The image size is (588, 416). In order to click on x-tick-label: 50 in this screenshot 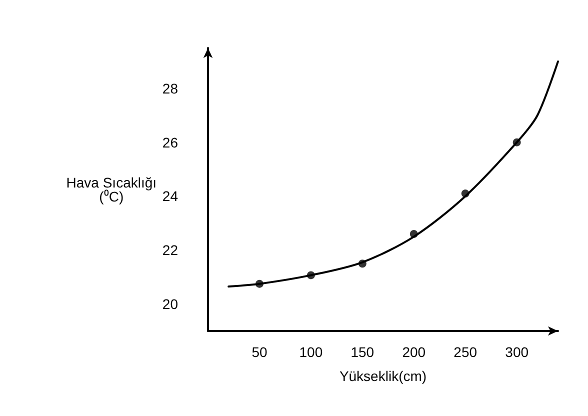, I will do `click(260, 352)`.